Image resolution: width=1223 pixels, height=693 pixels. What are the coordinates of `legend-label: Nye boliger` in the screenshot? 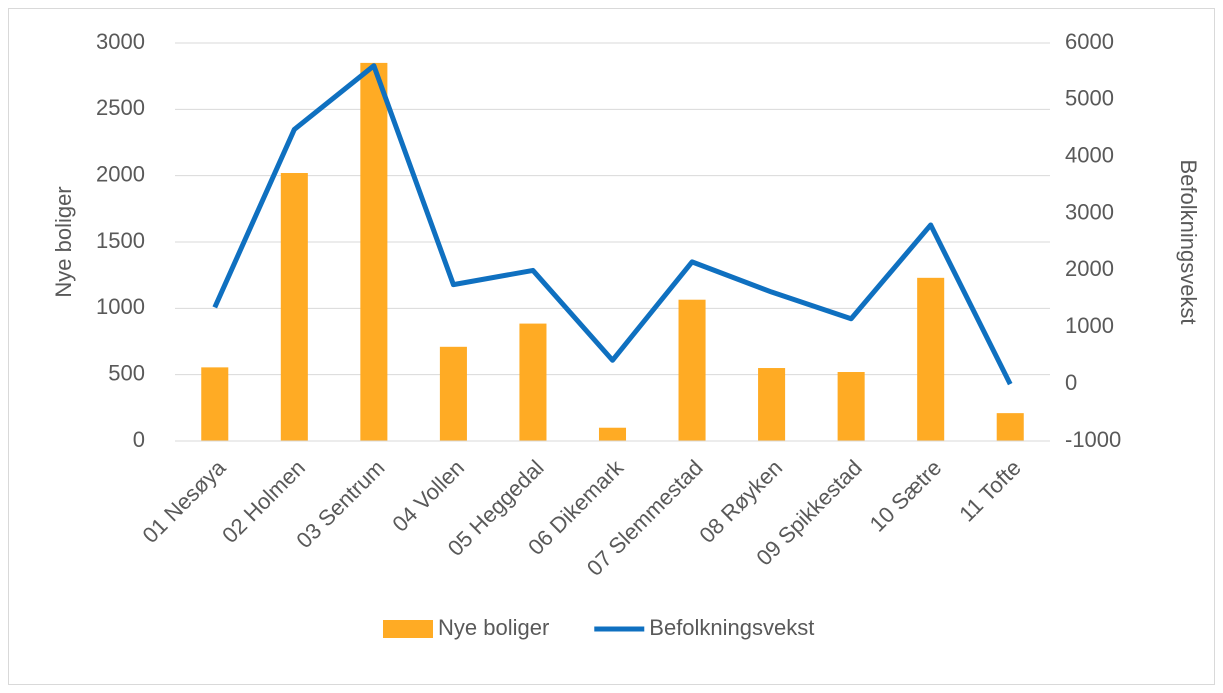 It's located at (493, 627).